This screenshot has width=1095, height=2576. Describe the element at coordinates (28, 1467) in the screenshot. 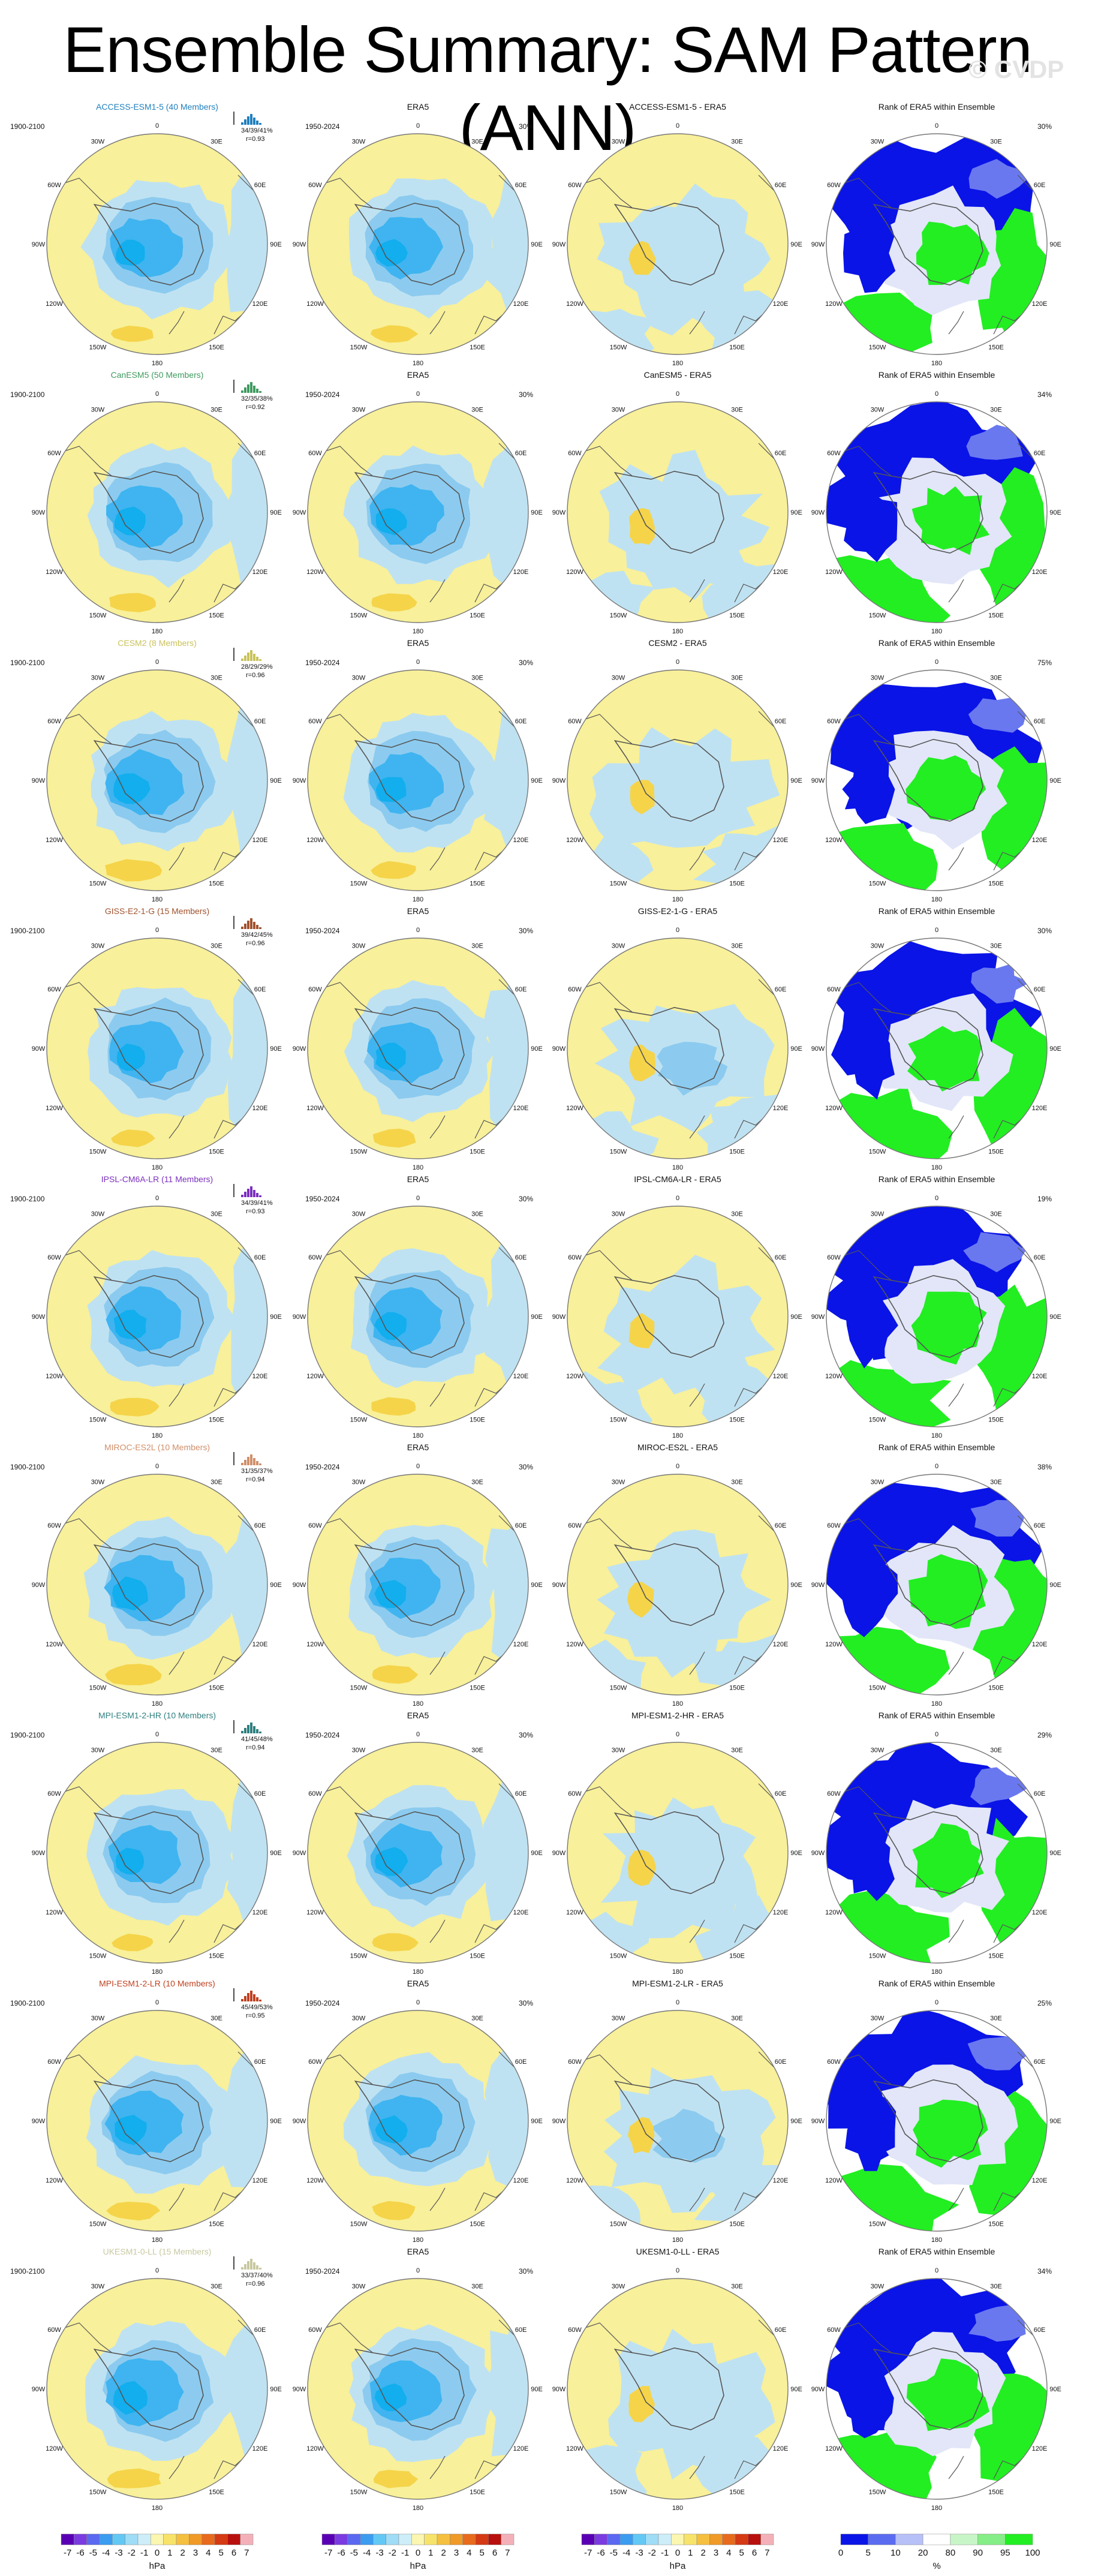

I see `period-label: 1900-2100` at that location.